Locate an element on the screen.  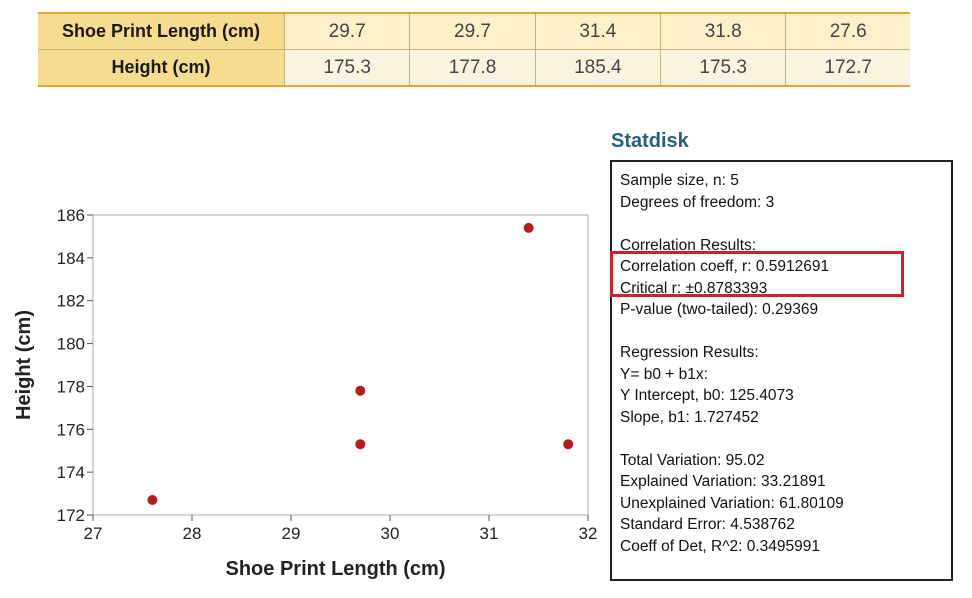
y-tick-label: 180 is located at coordinates (71, 344).